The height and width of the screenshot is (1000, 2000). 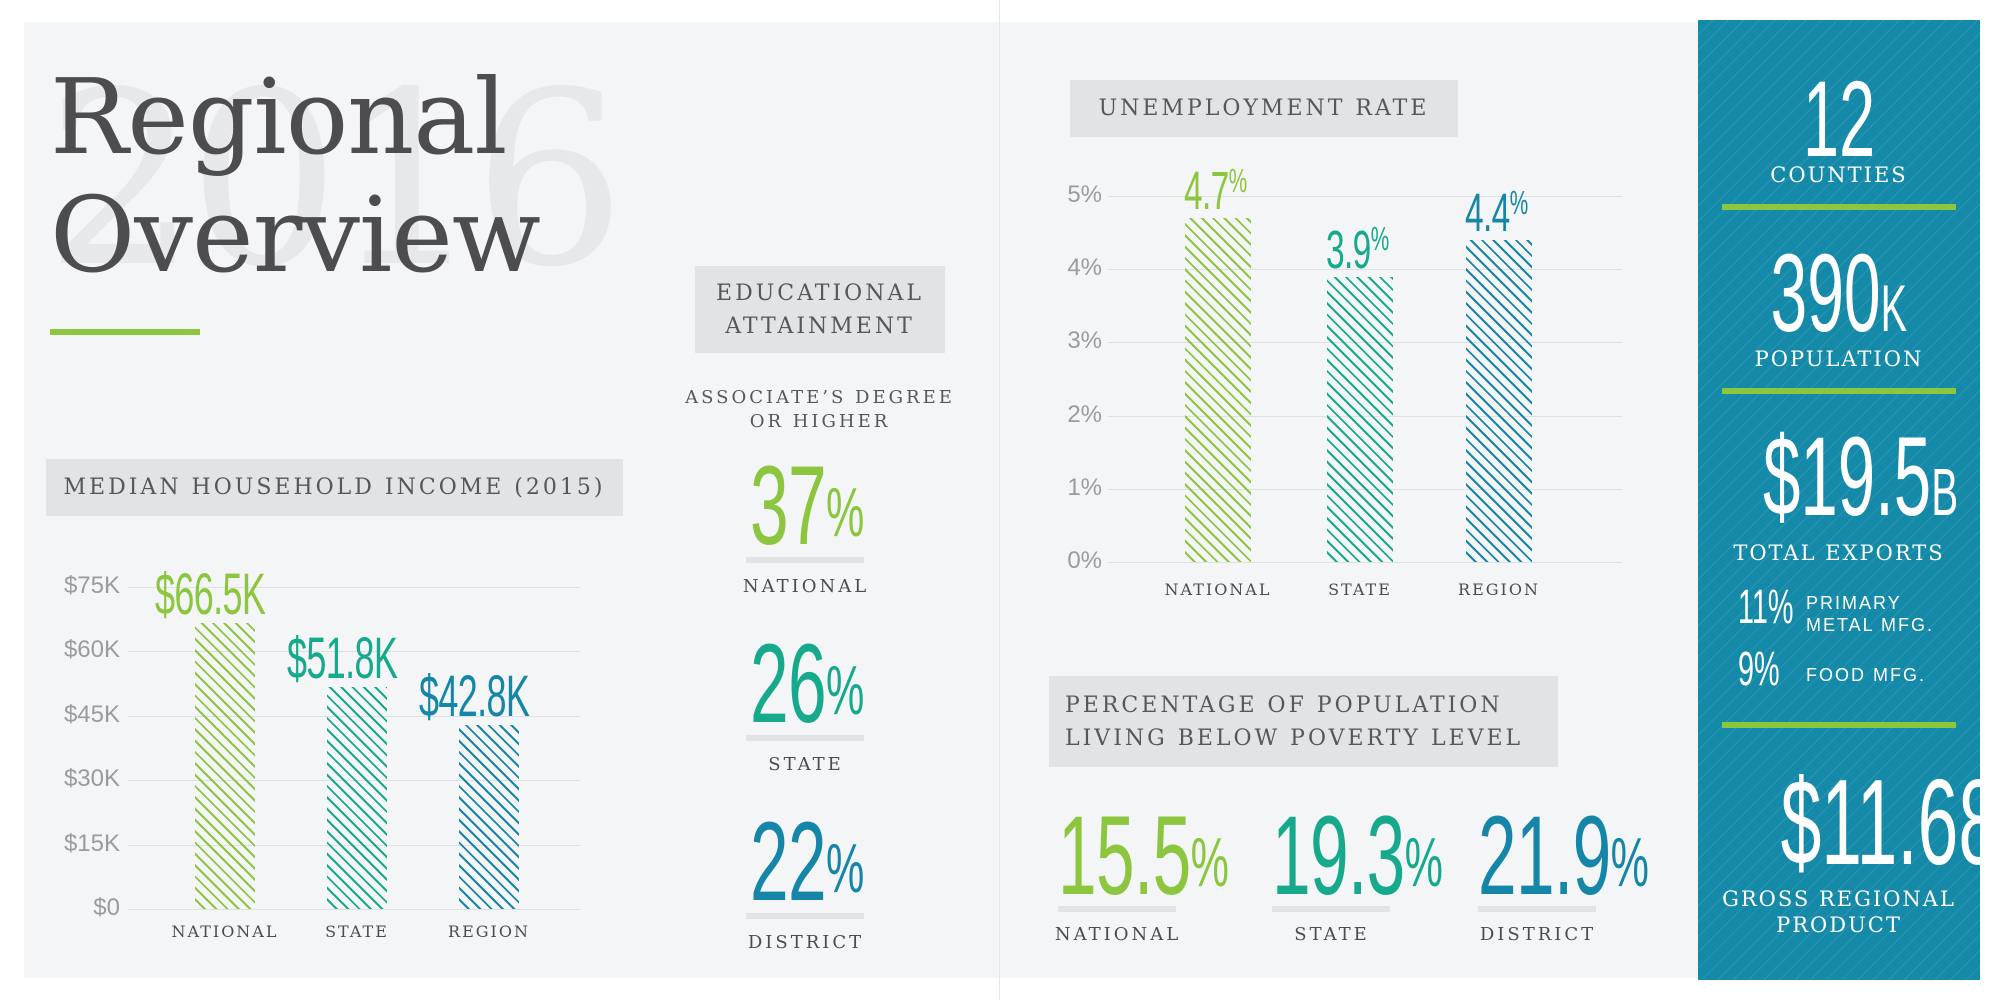 I want to click on unemployment-x-label: STATE, so click(x=1360, y=589).